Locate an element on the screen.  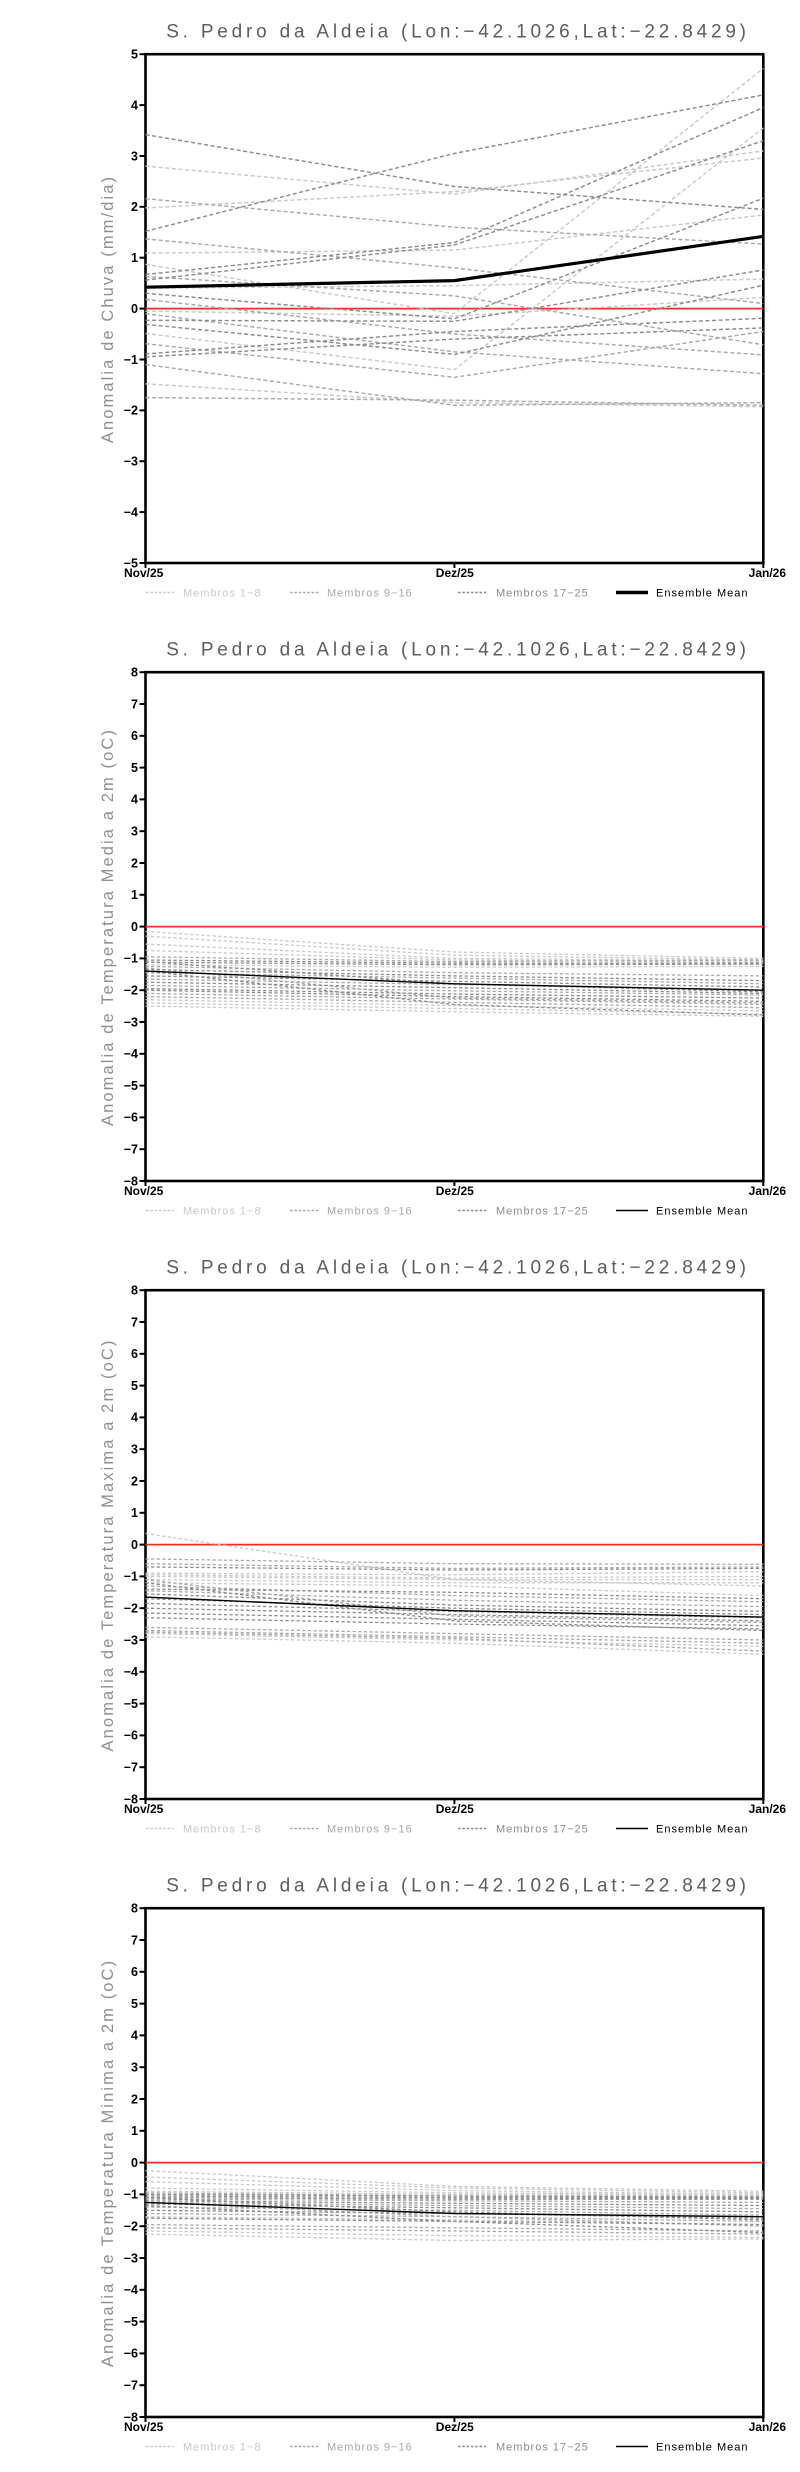
svg-text:Anomalia de Temperatura Media: Anomalia de Temperatura Media a 2m (oC) is located at coordinates (108, 927).